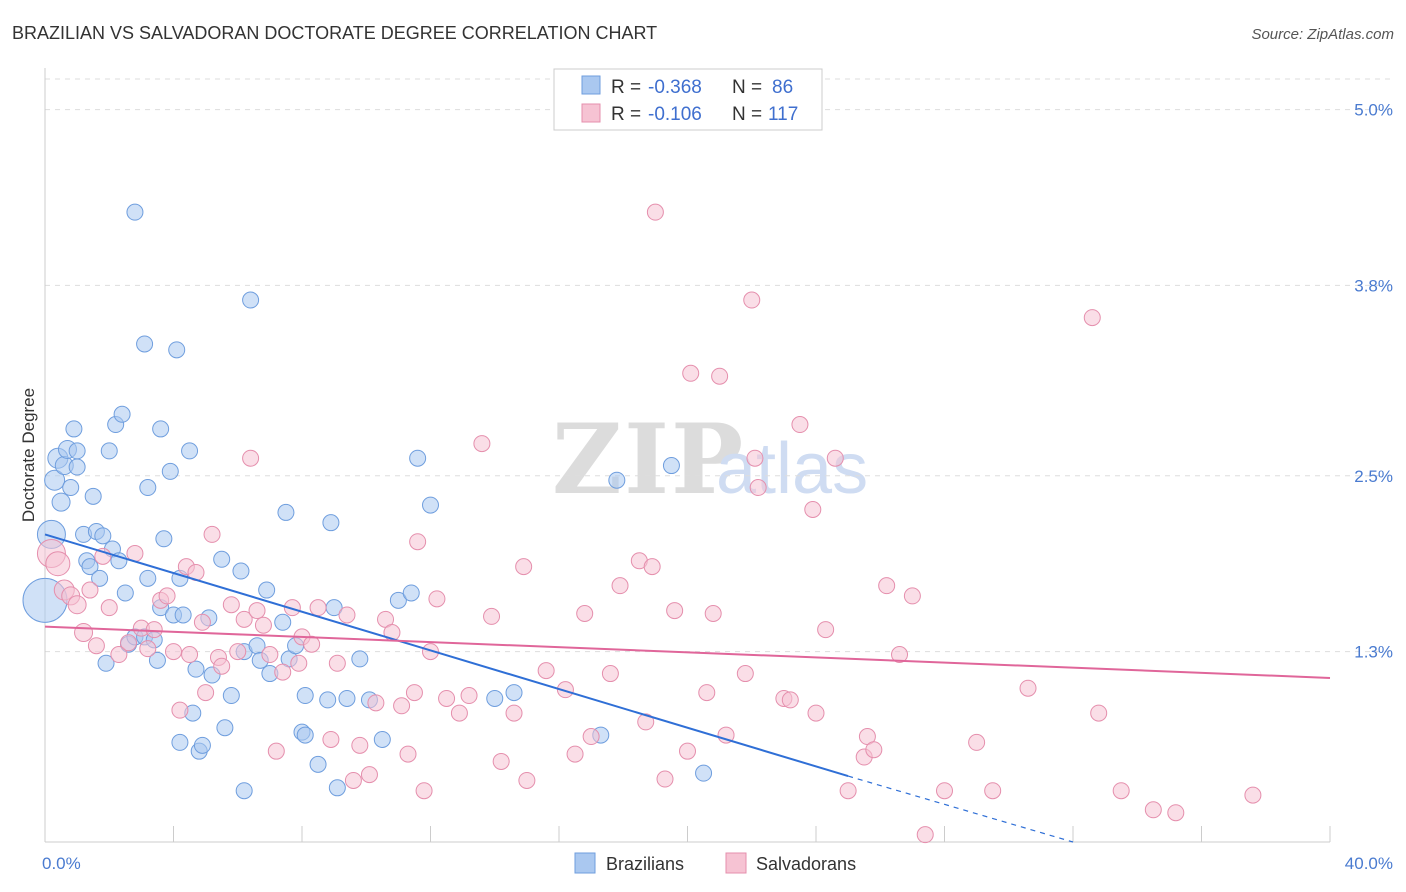 The image size is (1406, 892). I want to click on bottom-legend-salvadorans: Salvadorans, so click(806, 864).